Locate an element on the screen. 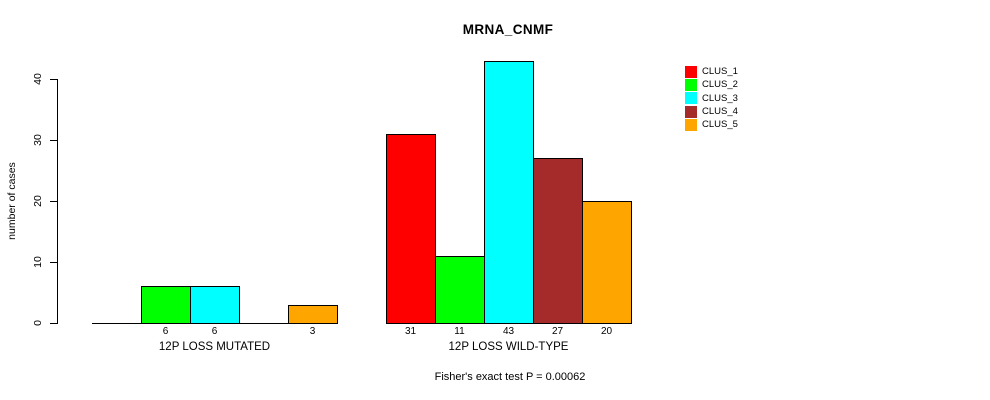 The image size is (990, 400). legend-item-CLUS_5: CLUS_5 is located at coordinates (711, 124).